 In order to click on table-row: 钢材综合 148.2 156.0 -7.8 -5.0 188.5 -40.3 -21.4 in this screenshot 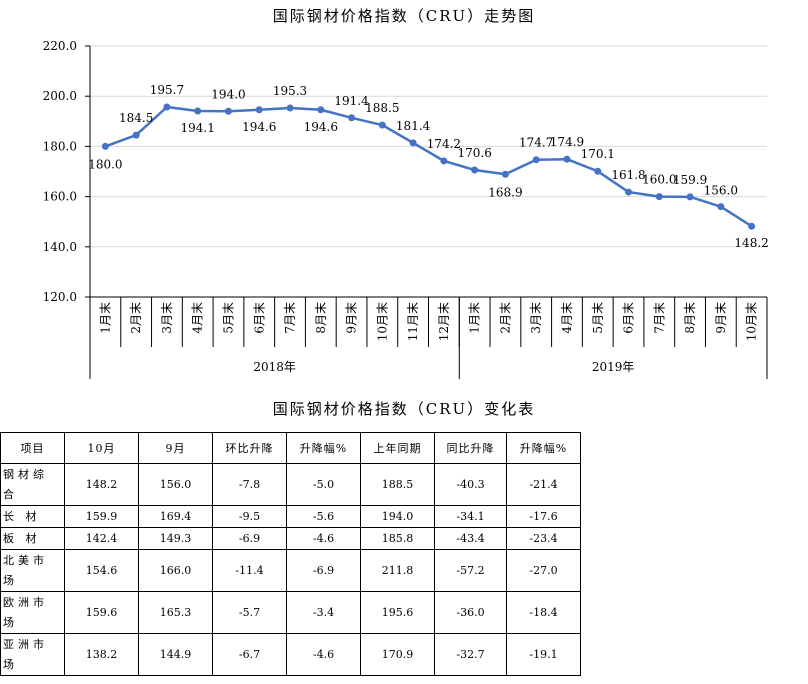, I will do `click(290, 484)`.